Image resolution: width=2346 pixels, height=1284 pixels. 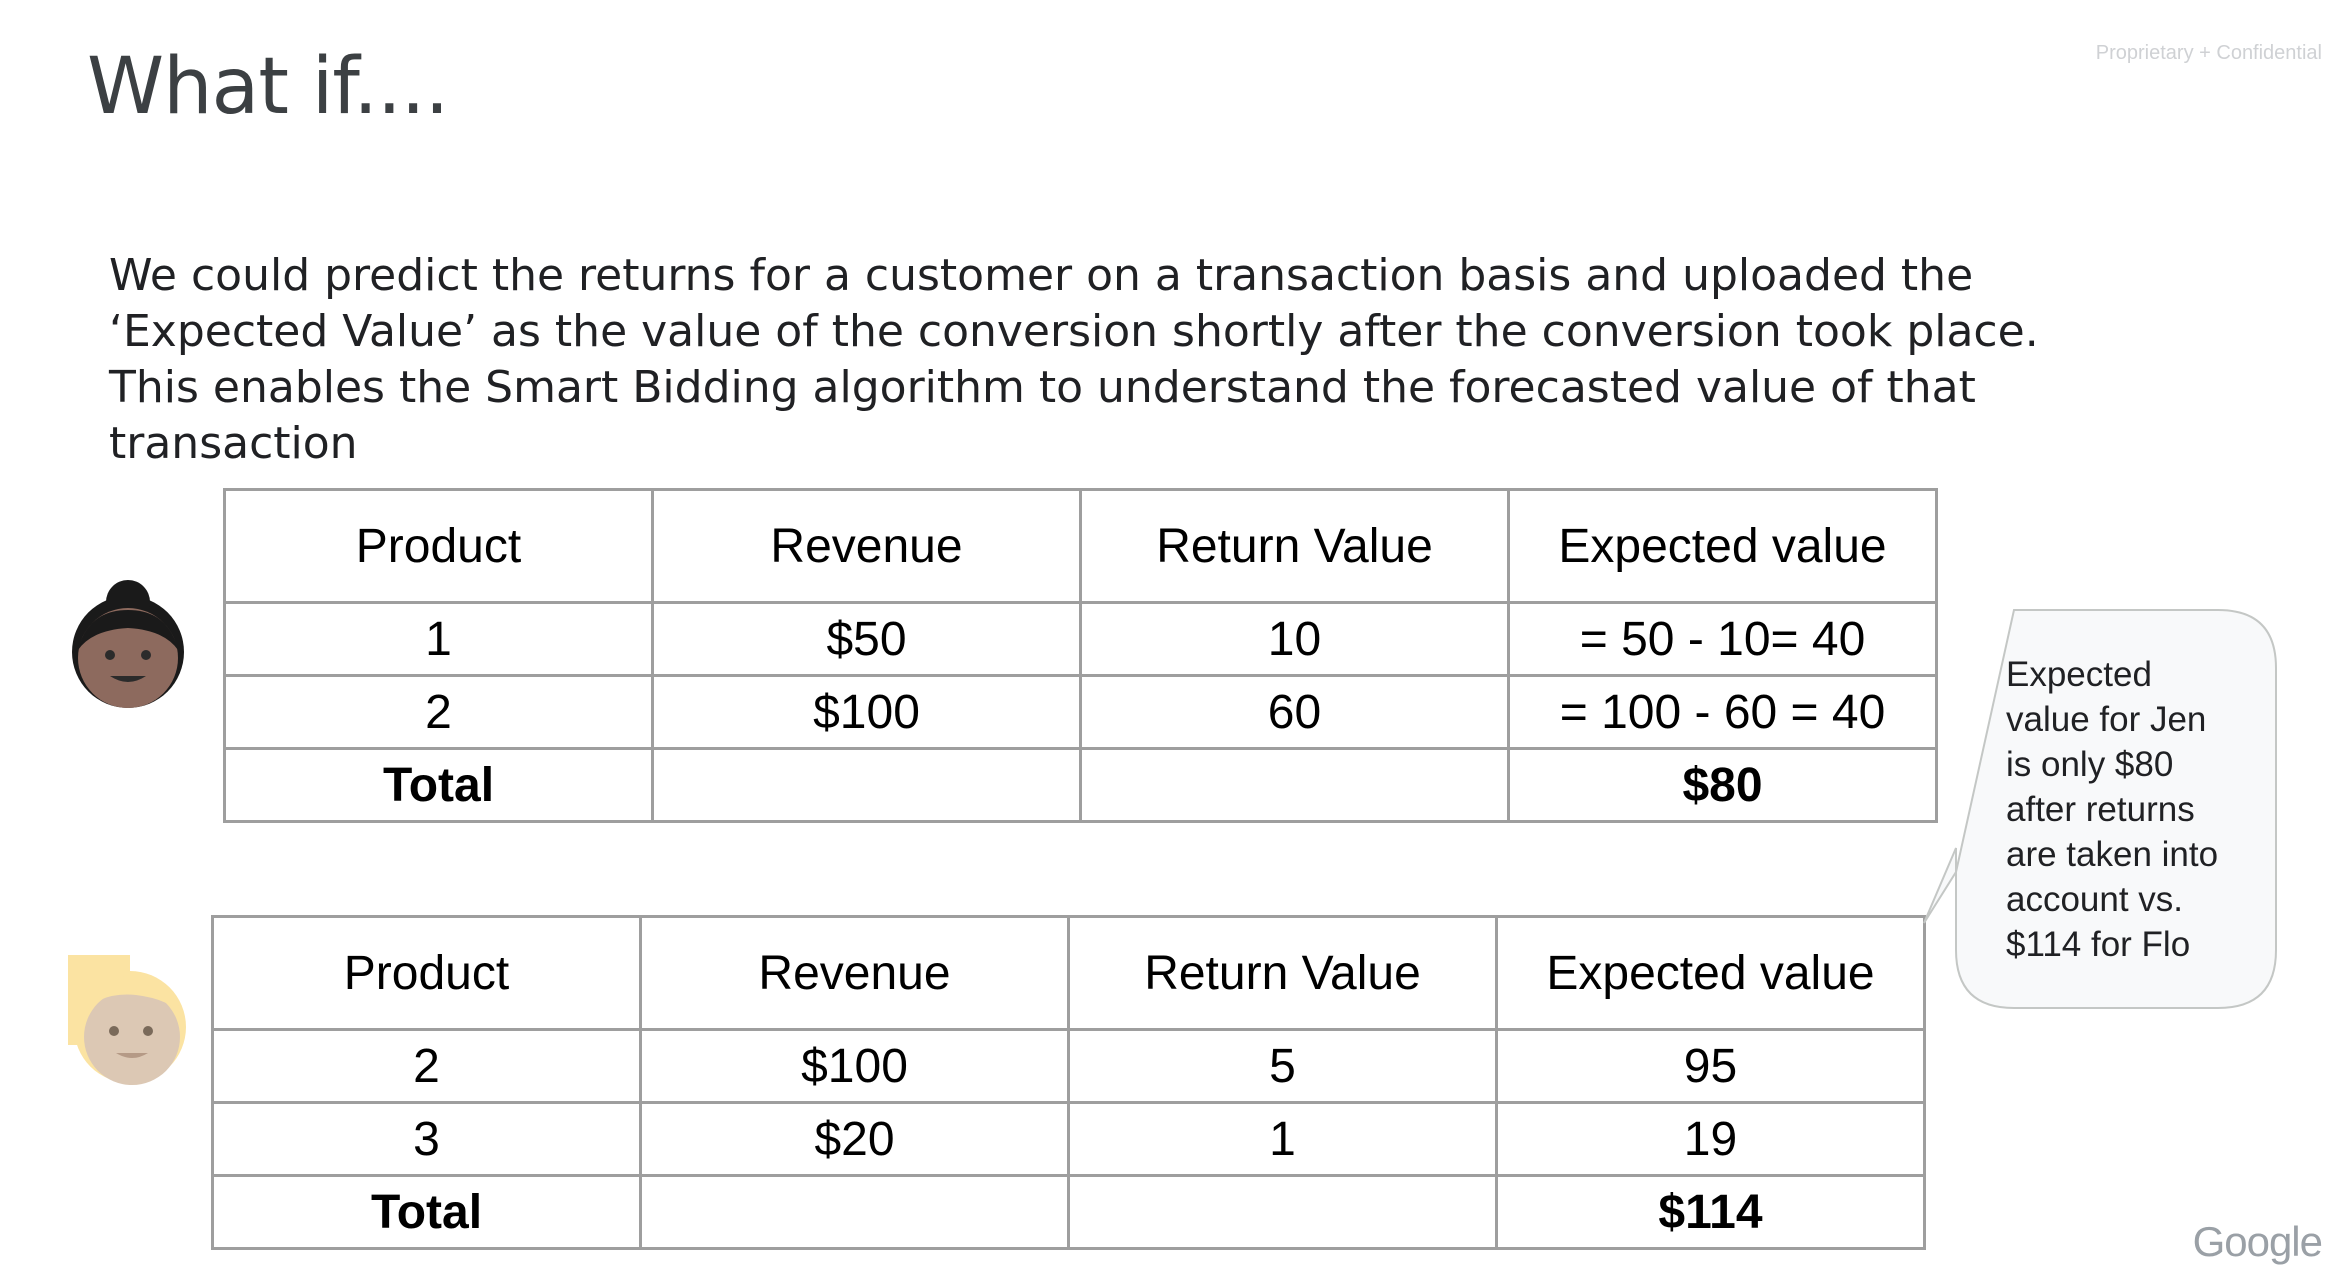 What do you see at coordinates (1722, 712) in the screenshot?
I see `table-cell: = 100 - 60 = 40` at bounding box center [1722, 712].